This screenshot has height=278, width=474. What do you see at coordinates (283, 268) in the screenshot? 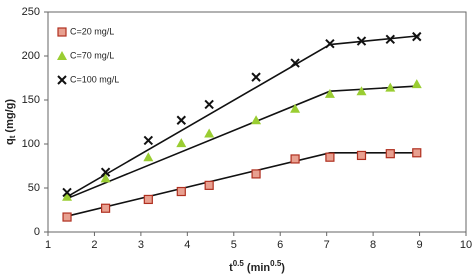
I see `x-label-part: )` at bounding box center [283, 268].